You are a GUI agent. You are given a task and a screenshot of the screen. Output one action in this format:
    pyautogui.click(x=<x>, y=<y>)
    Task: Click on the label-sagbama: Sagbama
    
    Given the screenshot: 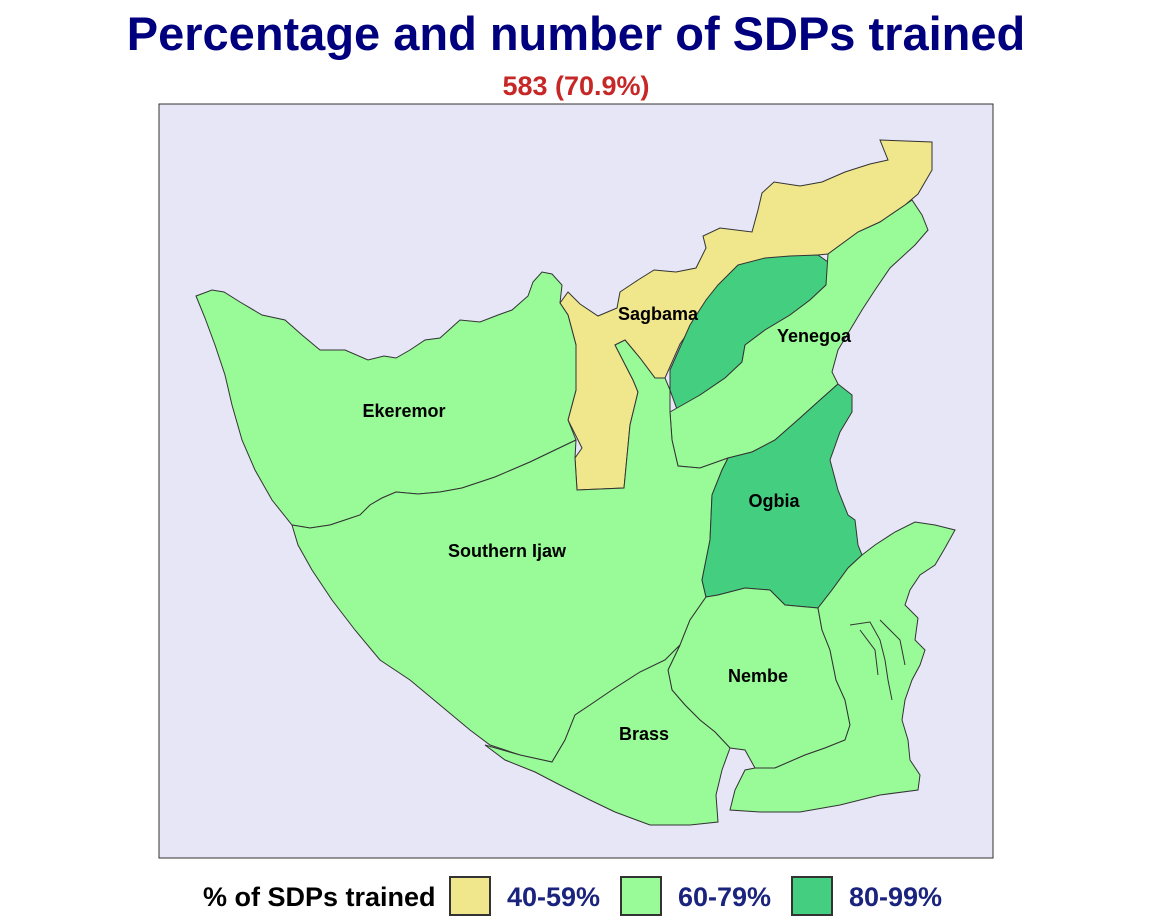 What is the action you would take?
    pyautogui.click(x=658, y=314)
    